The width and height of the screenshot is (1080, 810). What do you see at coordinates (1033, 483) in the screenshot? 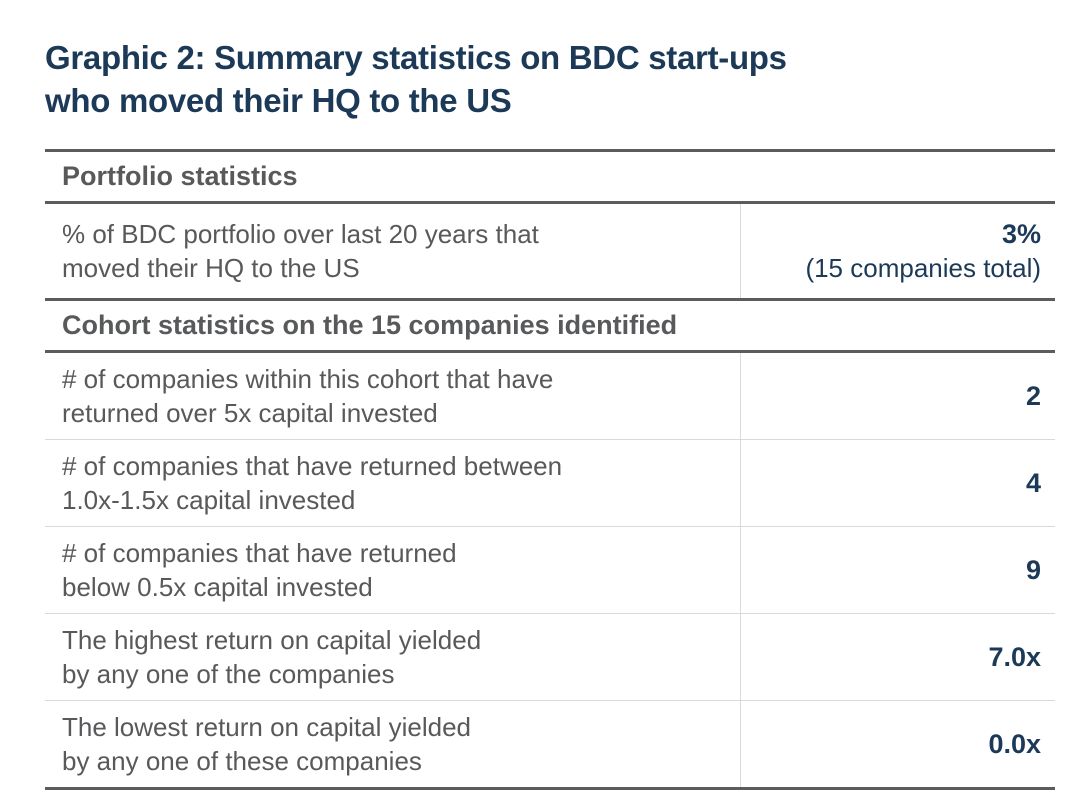
I see `row-value-primary: 4` at bounding box center [1033, 483].